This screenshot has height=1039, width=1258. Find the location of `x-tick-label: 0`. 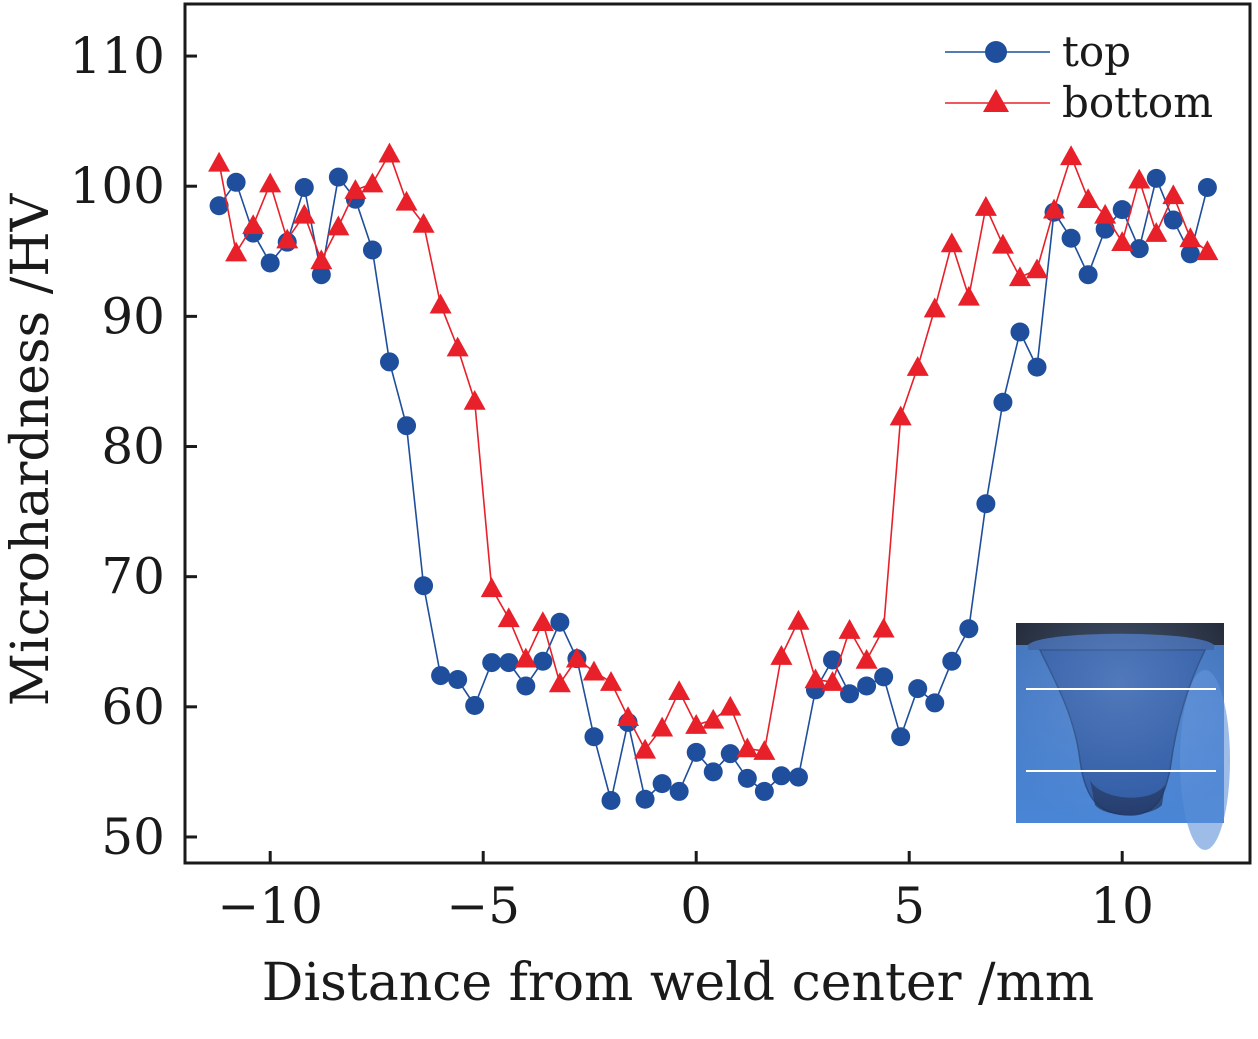

x-tick-label: 0 is located at coordinates (696, 906).